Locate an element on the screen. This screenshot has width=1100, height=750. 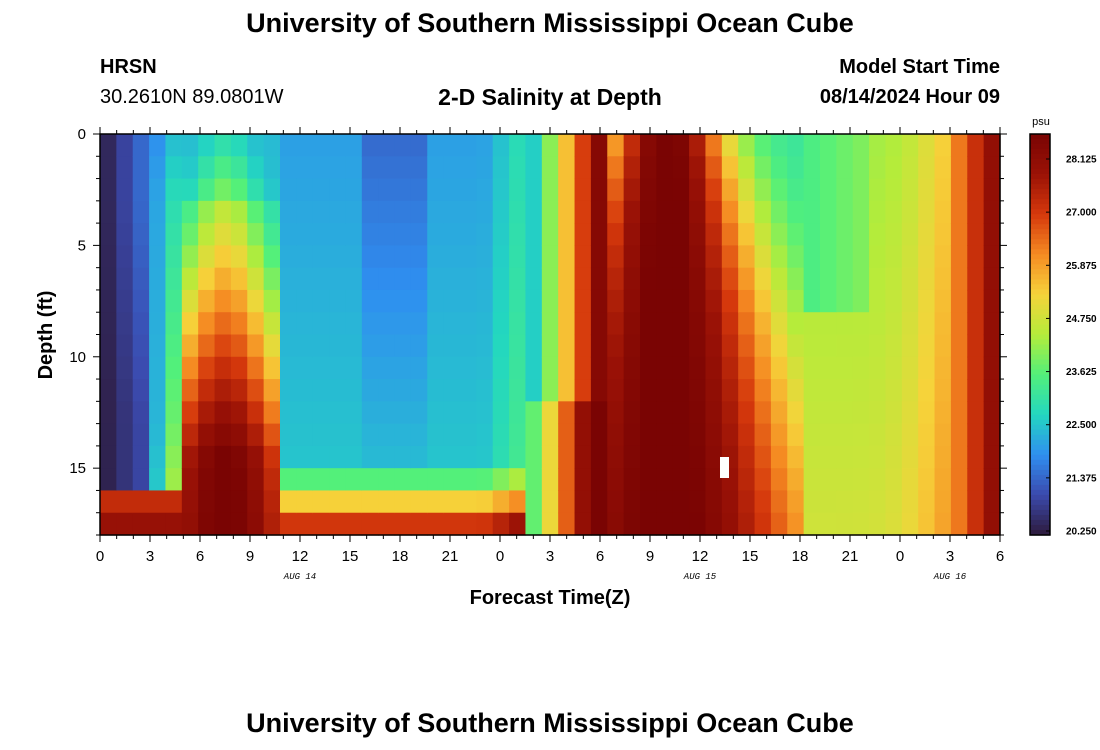
model-start-value: 08/14/2024 Hour 09 is located at coordinates (909, 97).